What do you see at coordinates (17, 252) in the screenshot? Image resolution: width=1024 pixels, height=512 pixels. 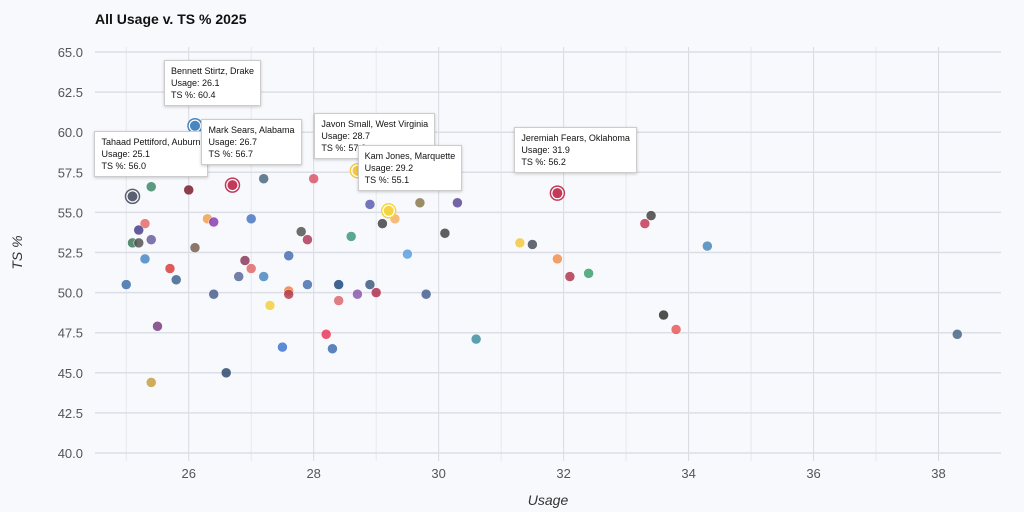 I see `y-axis-label: TS %` at bounding box center [17, 252].